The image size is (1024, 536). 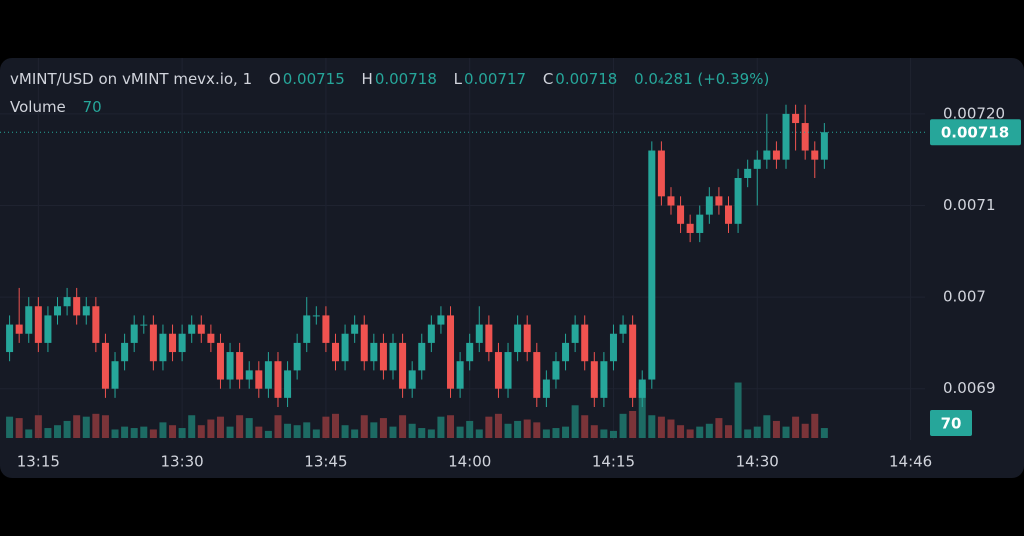 I want to click on ohlc-label: H, so click(x=367, y=79).